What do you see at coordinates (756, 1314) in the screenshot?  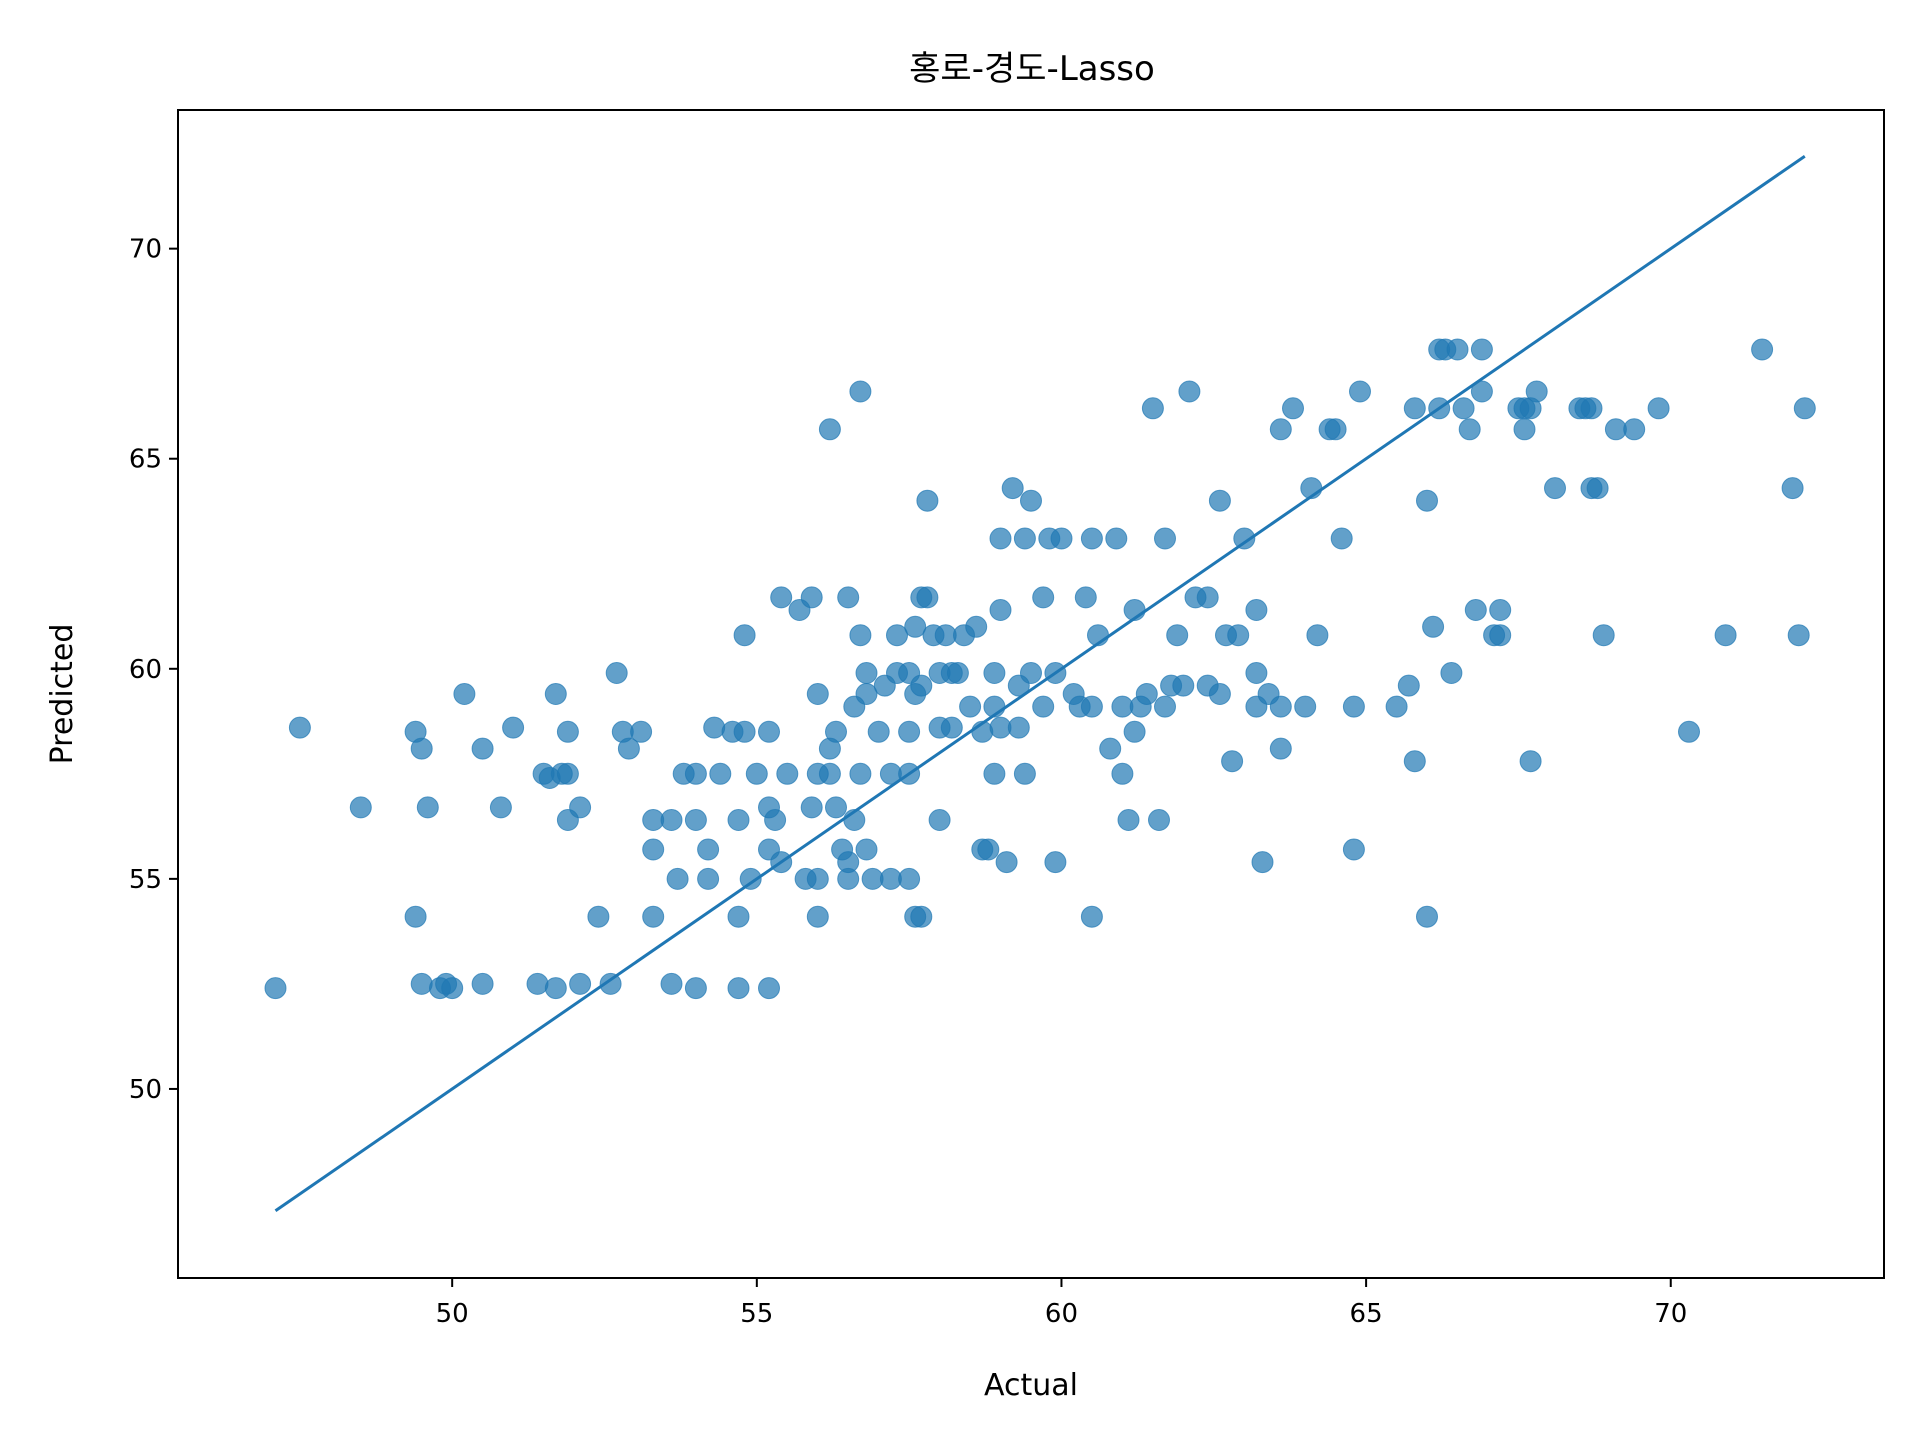 I see `x-tick-label: 55` at bounding box center [756, 1314].